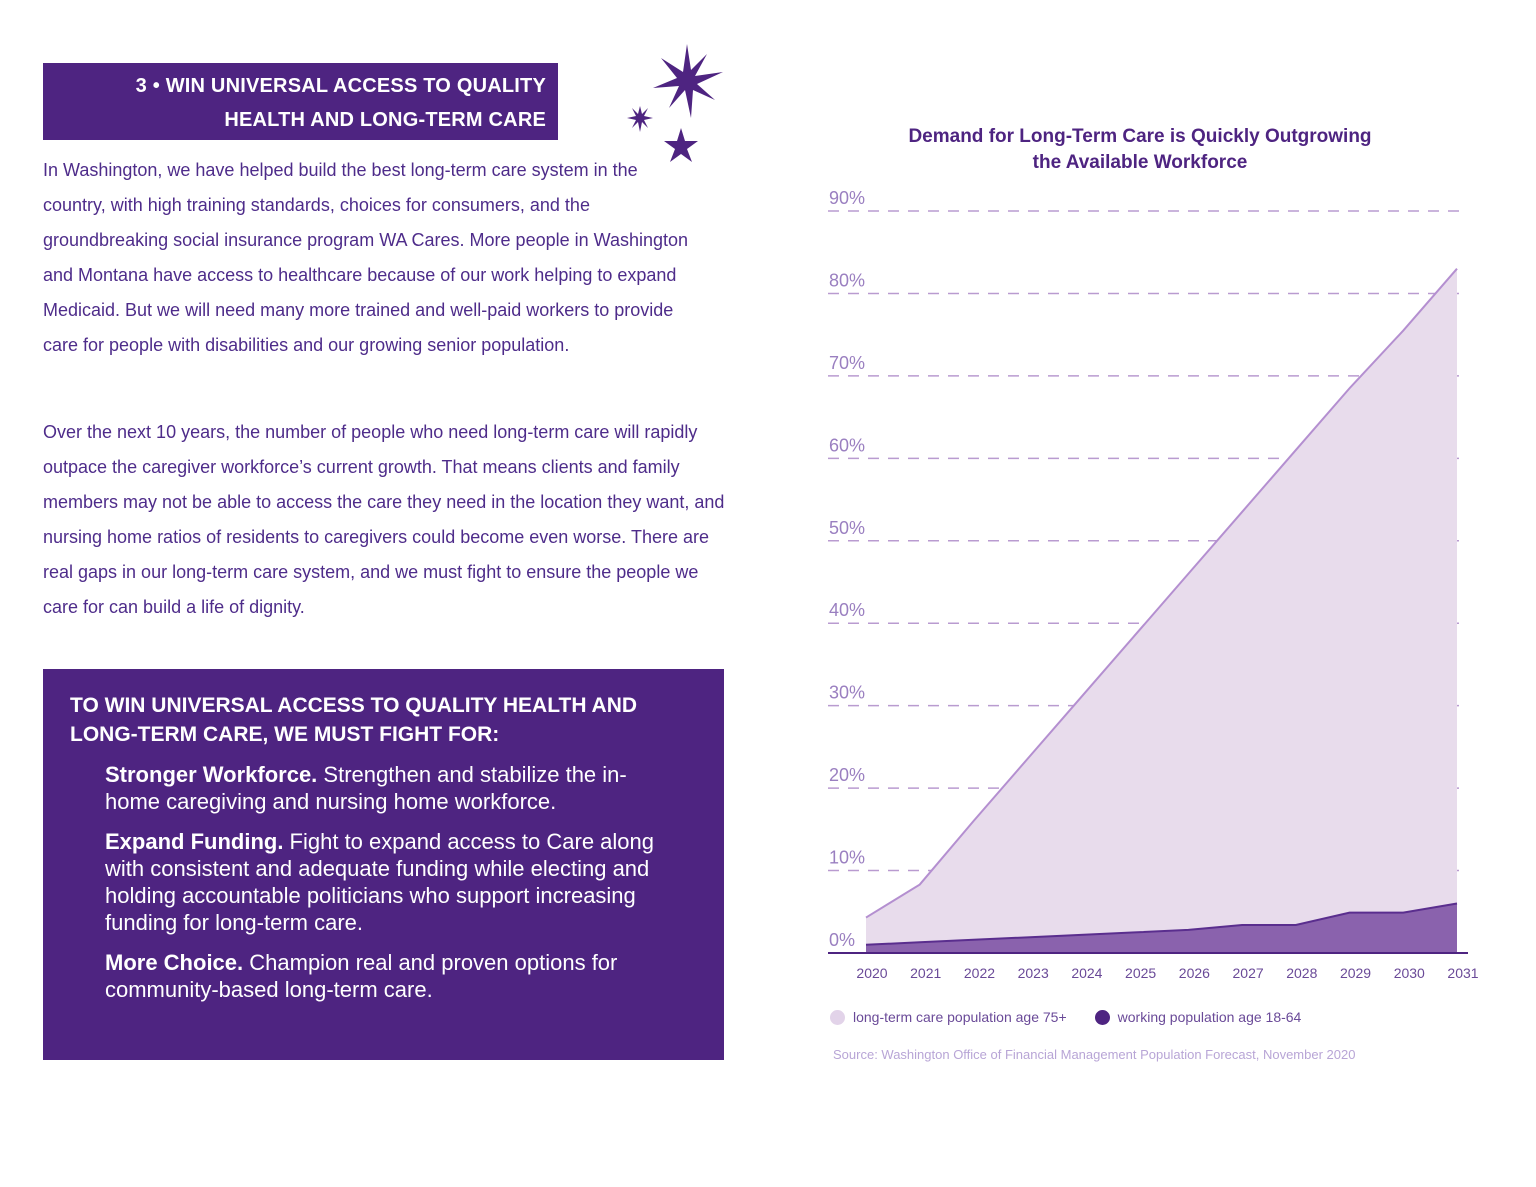 The image size is (1536, 1187). Describe the element at coordinates (194, 841) in the screenshot. I see `fight-item-title: Expand Funding.` at that location.